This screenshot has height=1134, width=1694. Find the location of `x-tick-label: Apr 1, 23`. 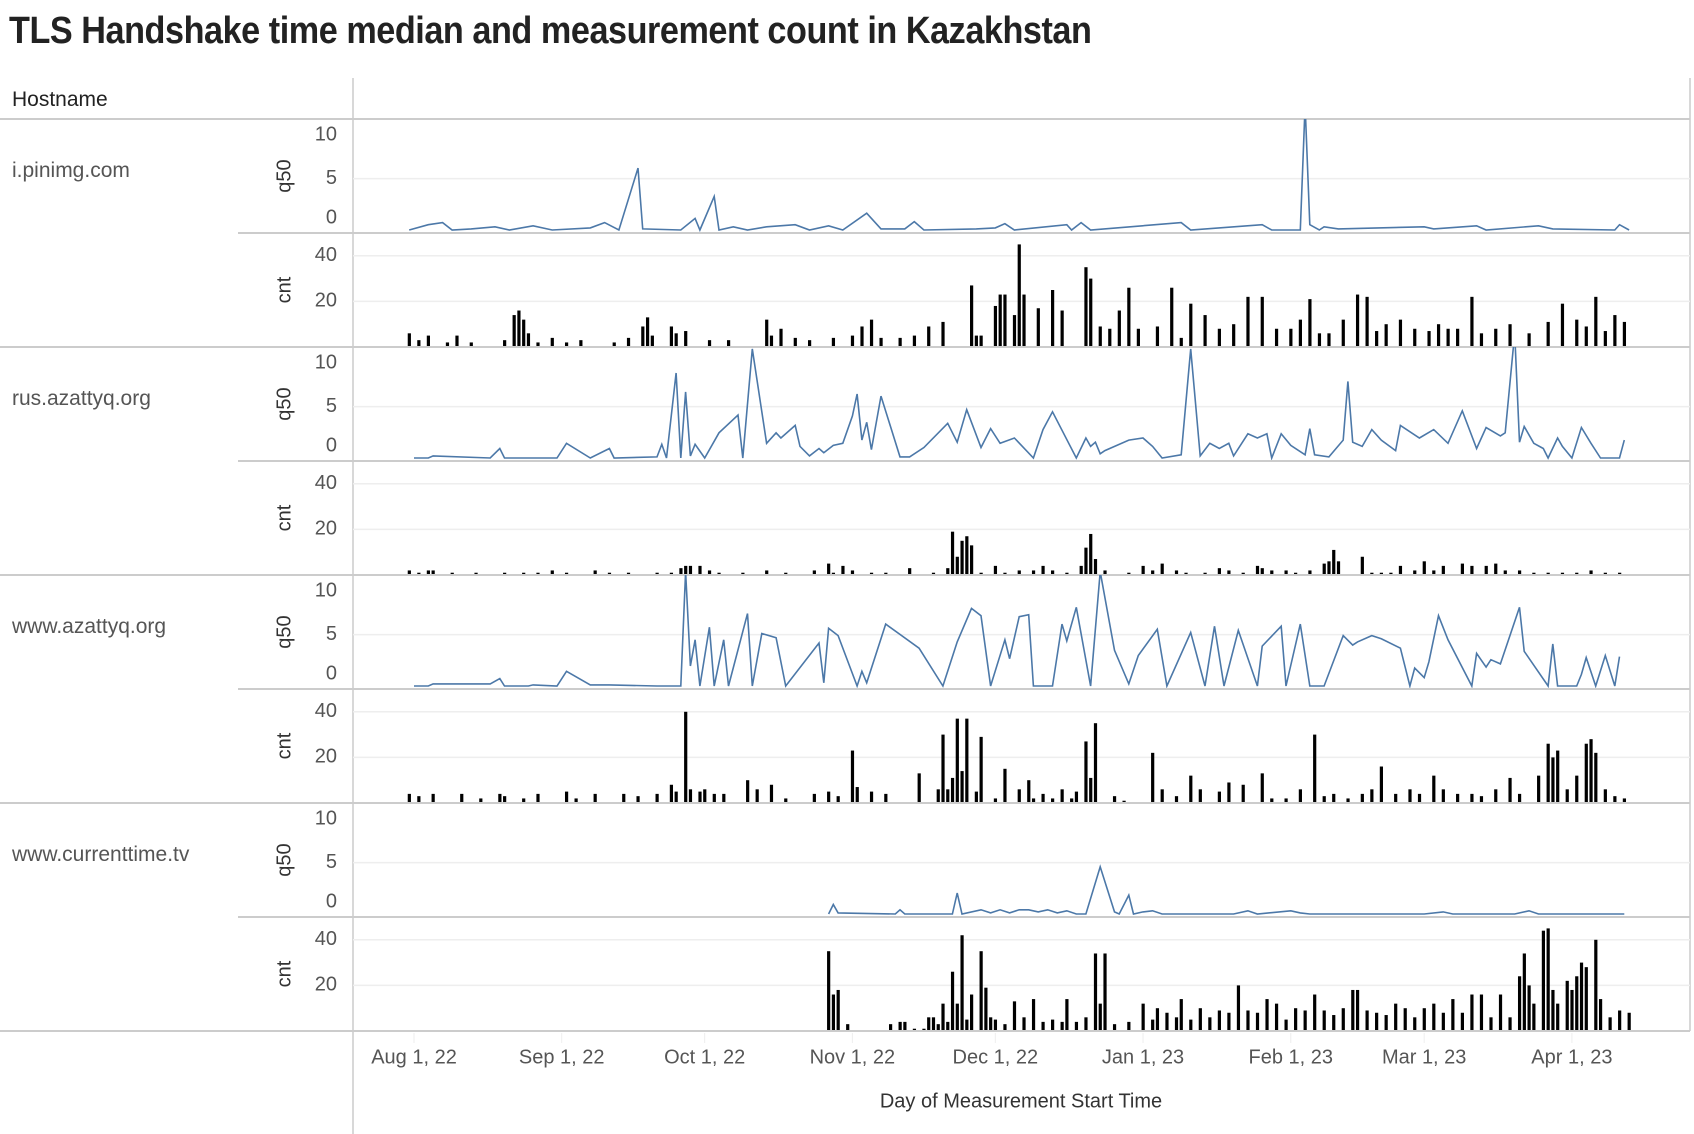

x-tick-label: Apr 1, 23 is located at coordinates (1571, 1057).